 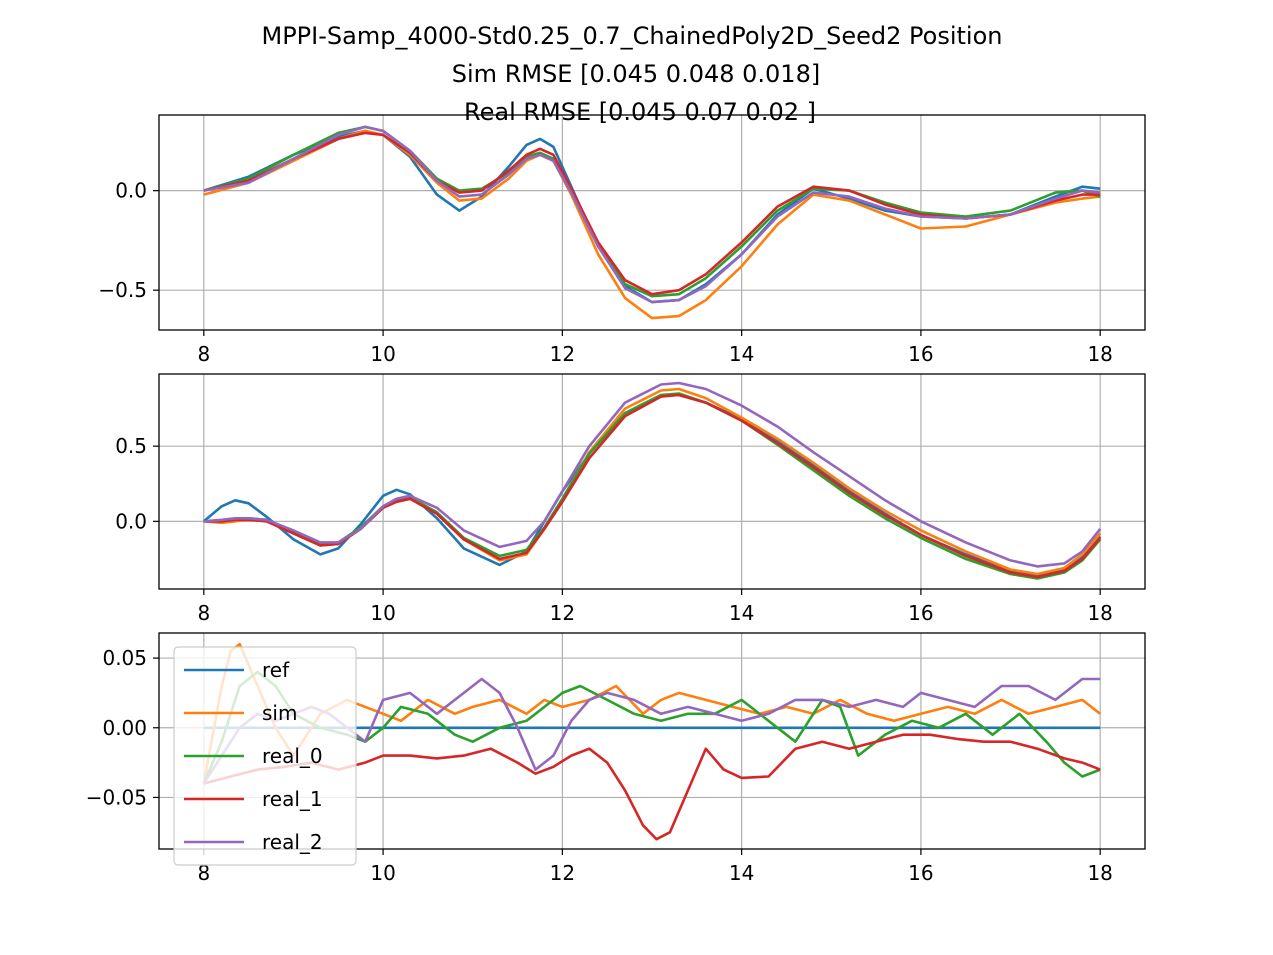 I want to click on legend-box, so click(x=265, y=756).